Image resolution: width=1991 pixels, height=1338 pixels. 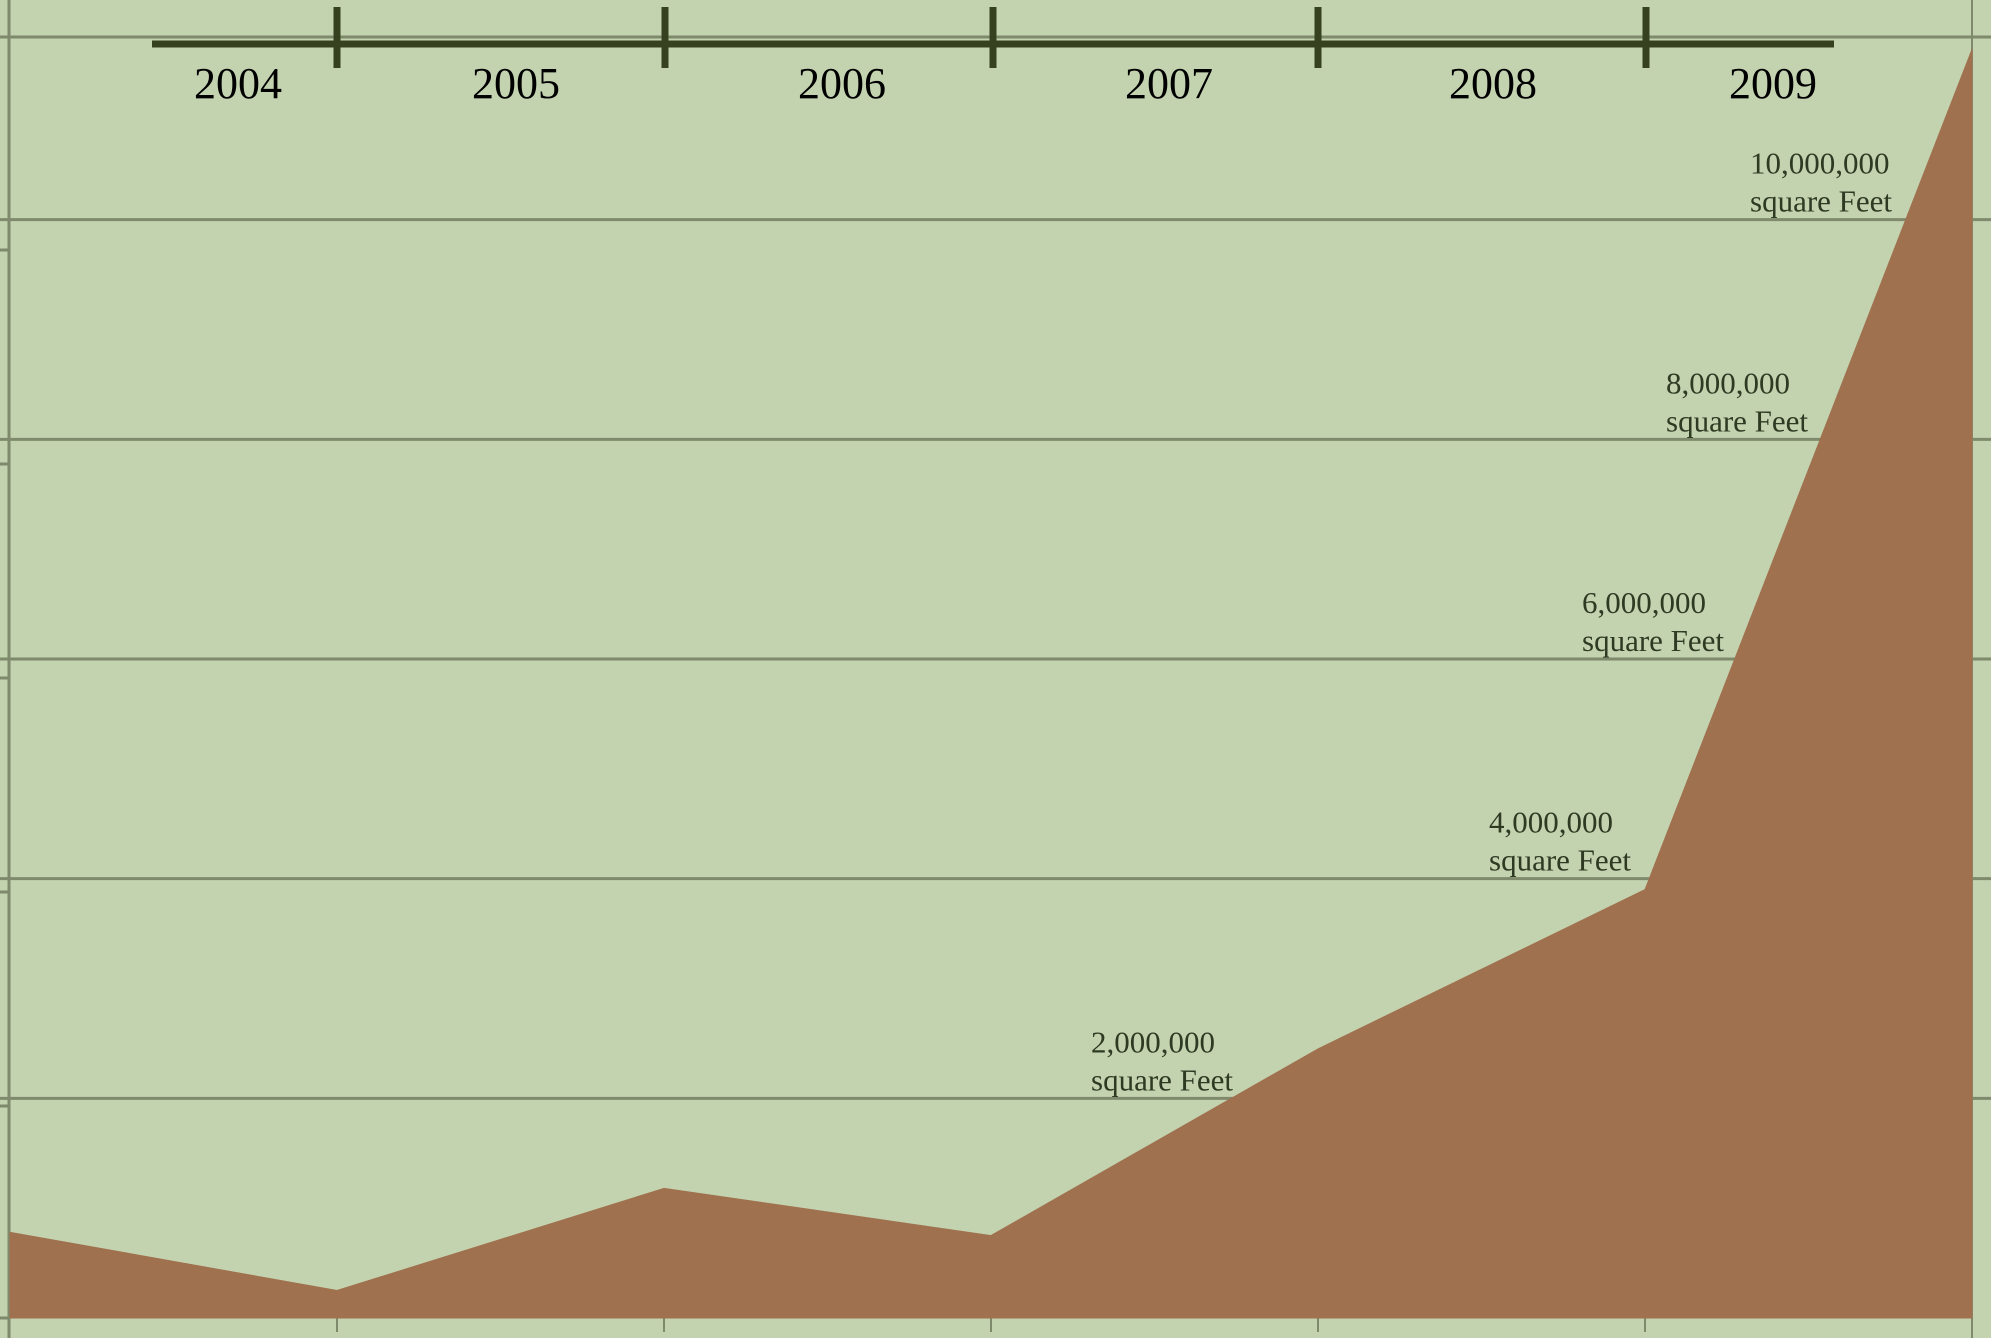 I want to click on gridline-value-label: 4,000,000, so click(x=1551, y=822).